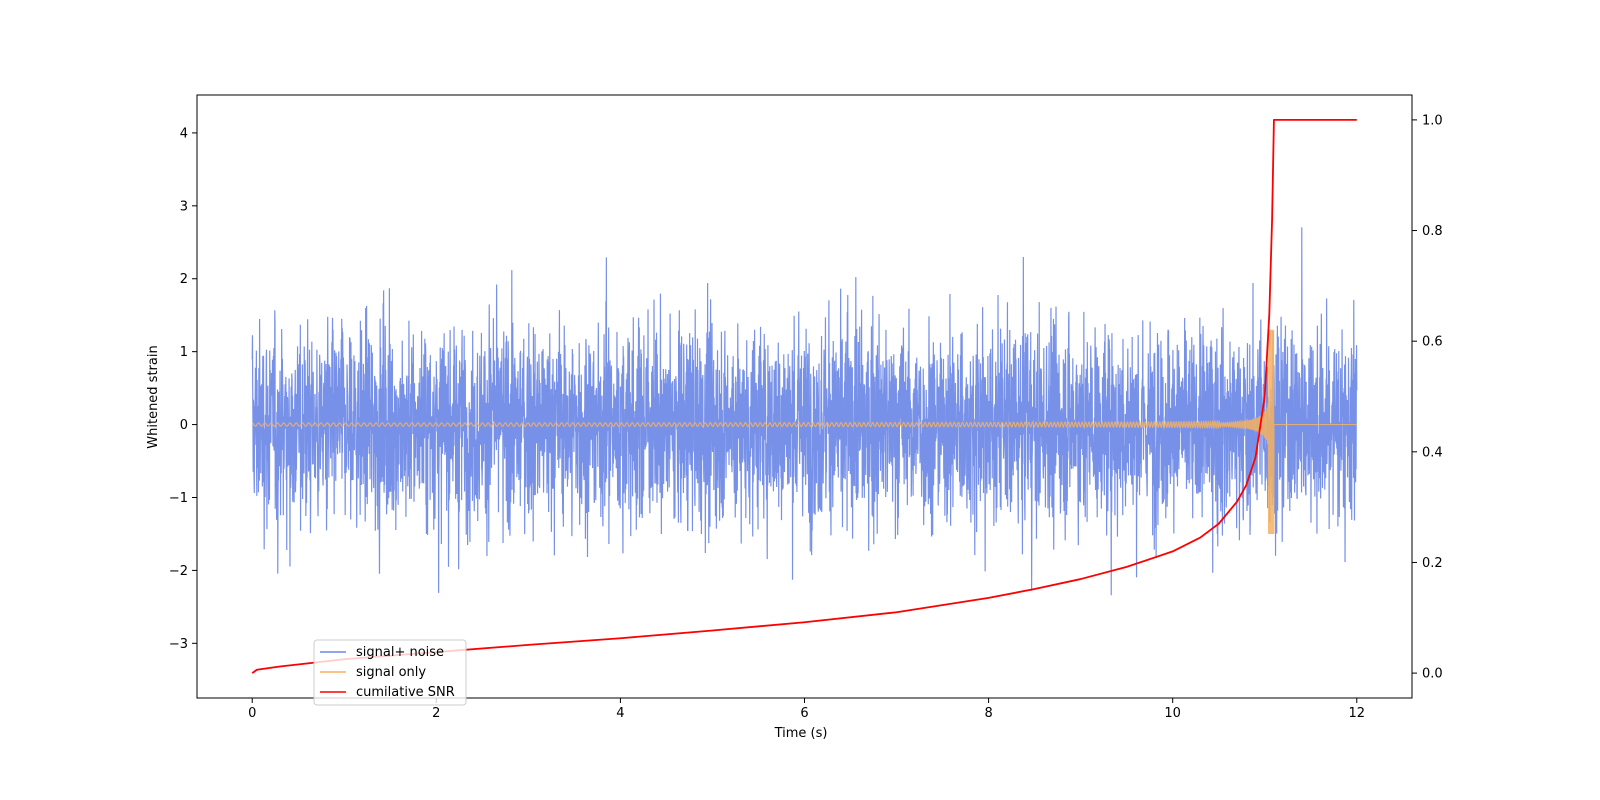 The height and width of the screenshot is (800, 1600). Describe the element at coordinates (184, 206) in the screenshot. I see `y-tick-label: 3` at that location.